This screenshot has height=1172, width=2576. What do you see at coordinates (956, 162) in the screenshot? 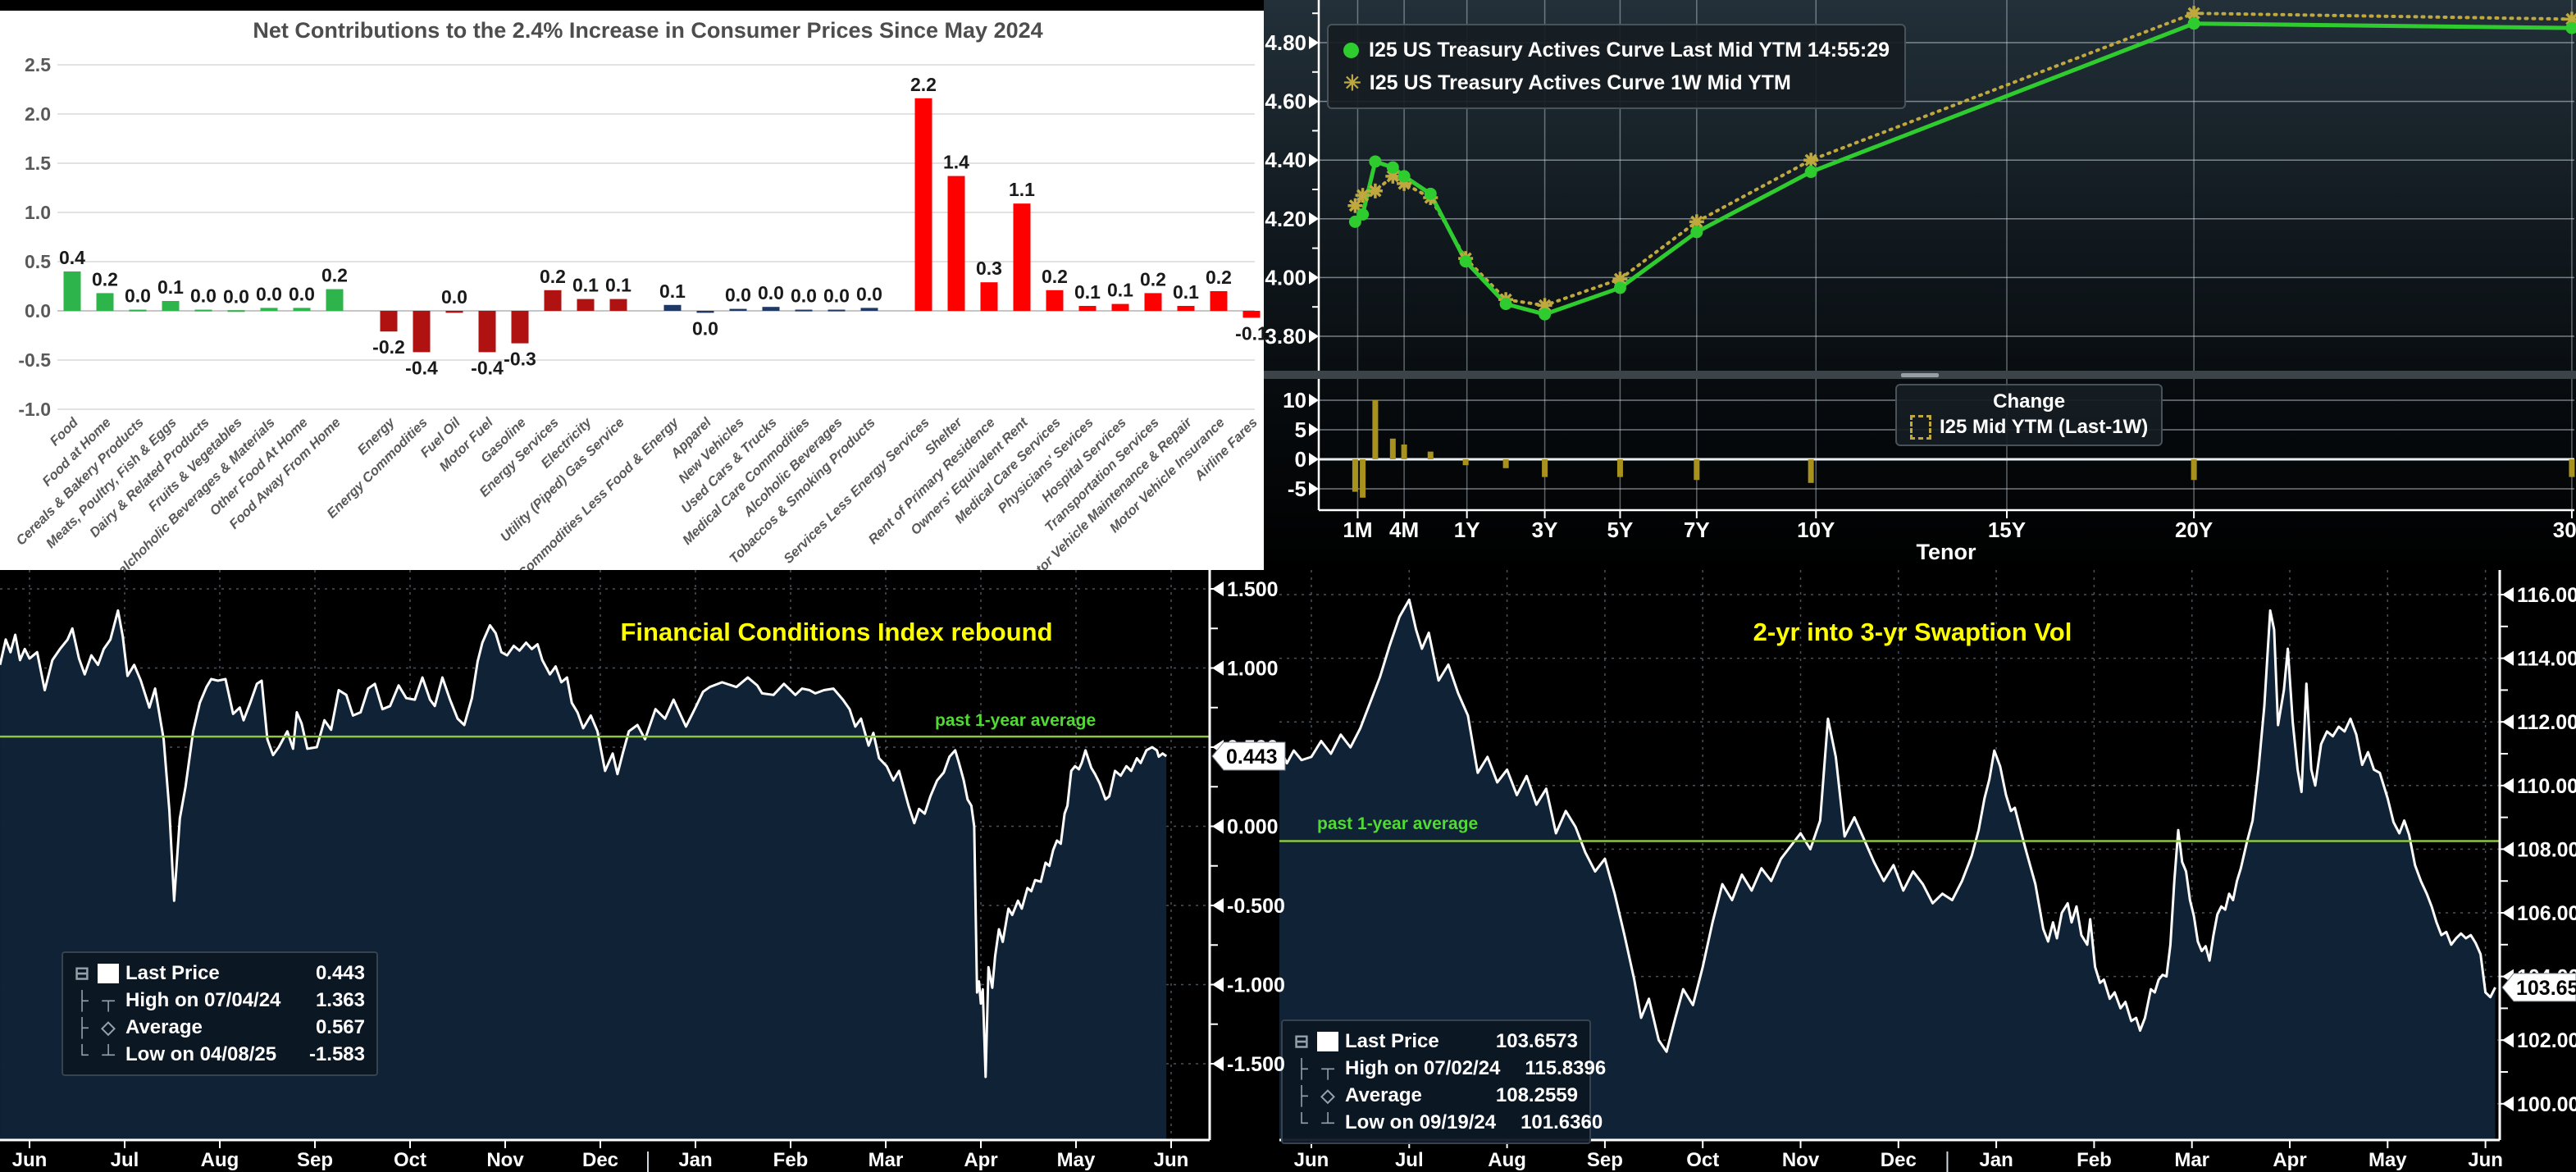
I see `svg-text: 1.4` at bounding box center [956, 162].